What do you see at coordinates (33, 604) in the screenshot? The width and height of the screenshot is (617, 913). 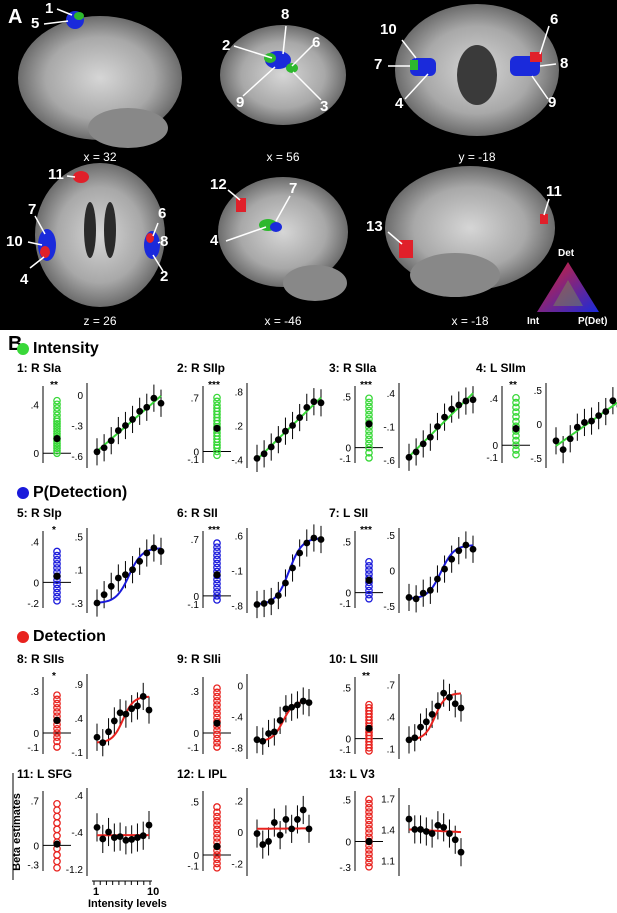 I see `left-tick-label: -.2` at bounding box center [33, 604].